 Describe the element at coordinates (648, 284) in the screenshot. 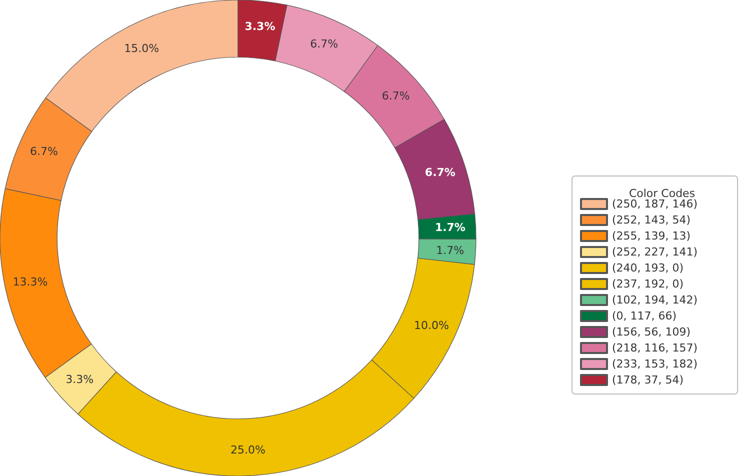

I see `legend-label: (237, 192, 0)` at that location.